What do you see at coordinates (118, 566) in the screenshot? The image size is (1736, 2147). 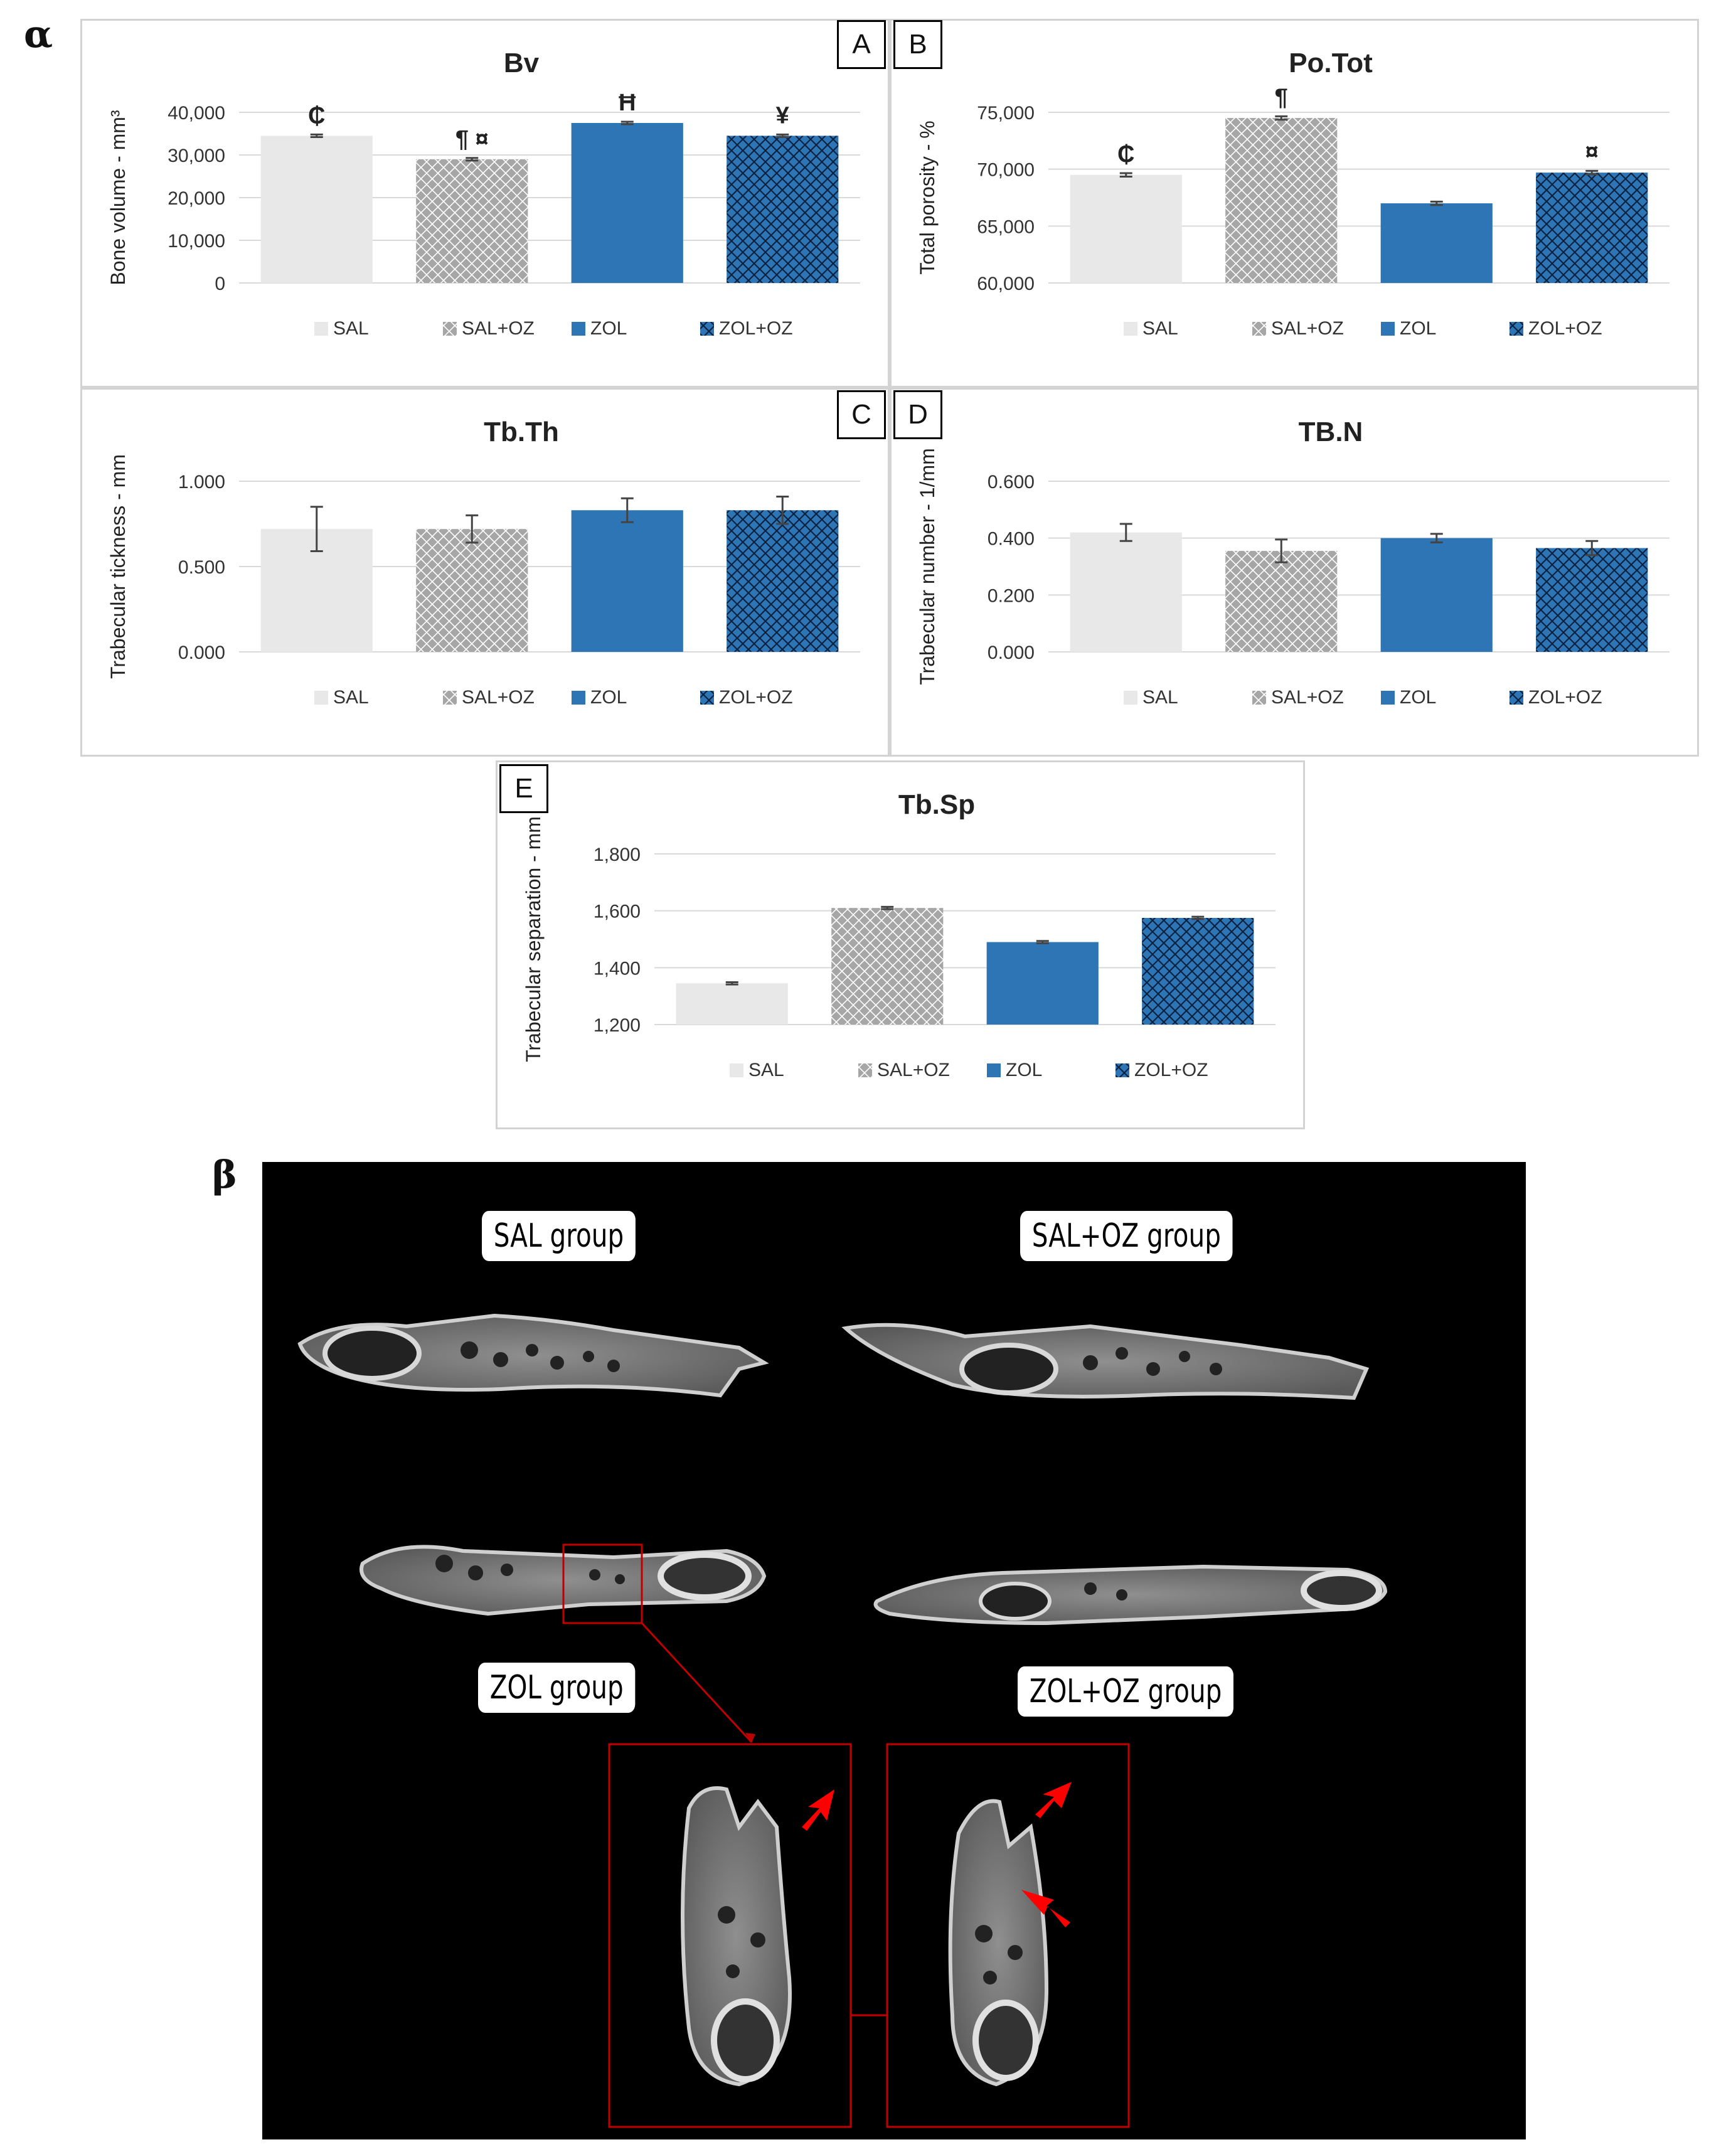 I see `y-axis-label-c: Trabecular tickness - mm` at bounding box center [118, 566].